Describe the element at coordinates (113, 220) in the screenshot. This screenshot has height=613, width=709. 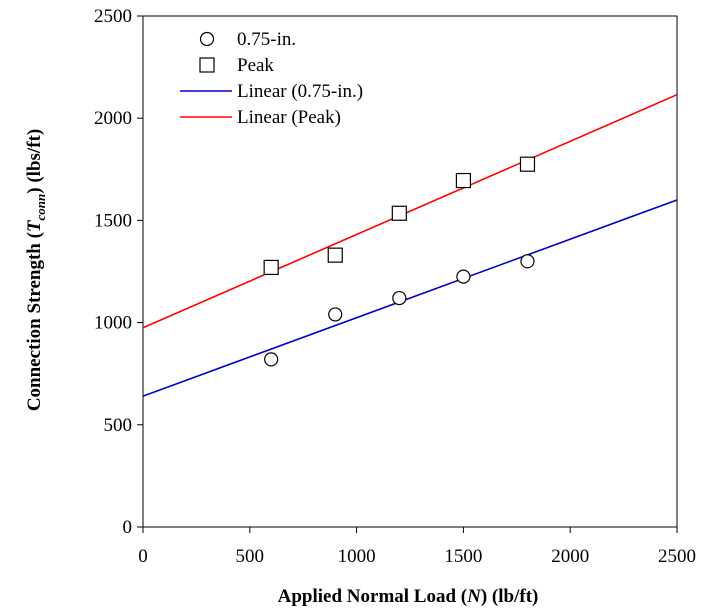
I see `y-tick-label: 1500` at that location.